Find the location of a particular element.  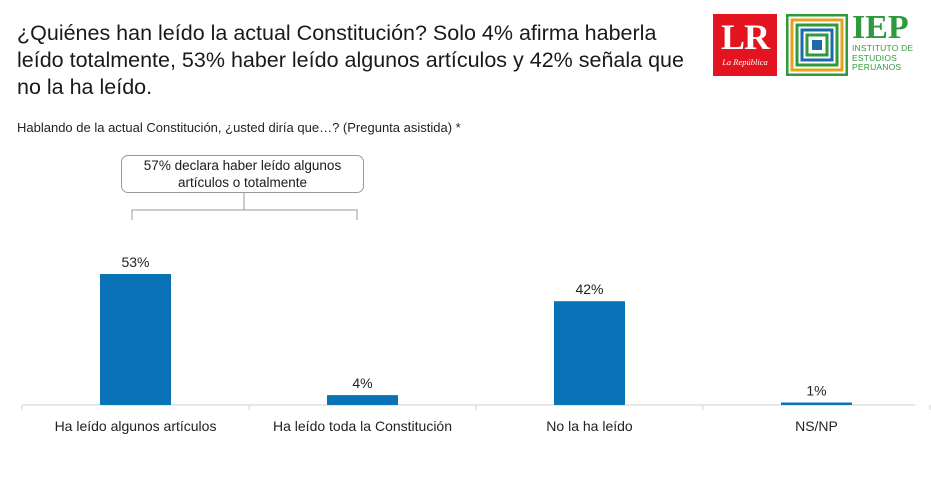

iep-logo-icon is located at coordinates (817, 45).